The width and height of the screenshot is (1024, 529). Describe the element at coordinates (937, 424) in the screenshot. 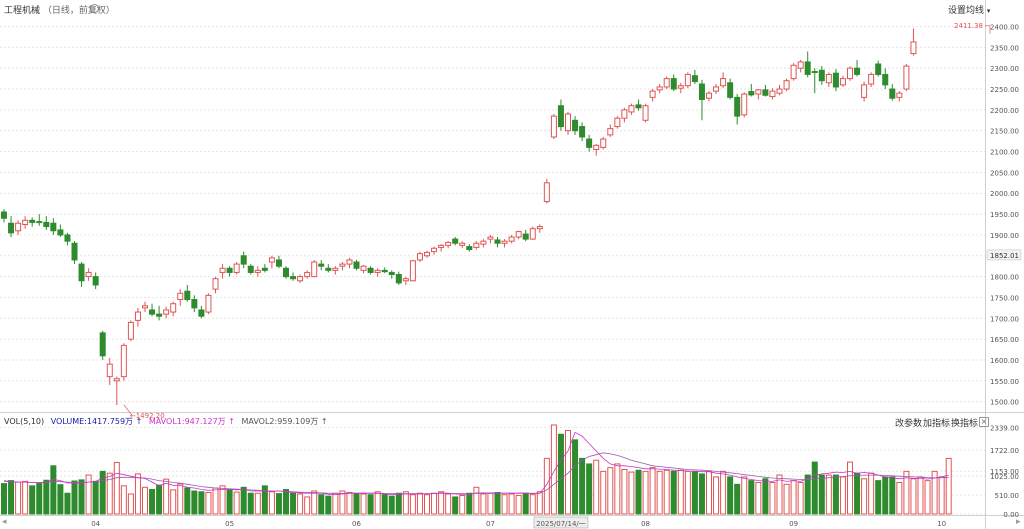

I see `add-indicator-button: 加指标` at that location.